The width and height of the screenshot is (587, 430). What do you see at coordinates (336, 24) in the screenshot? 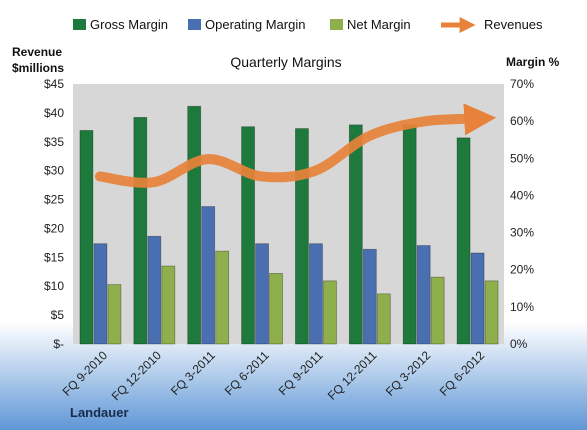
I see `legend-swatch-net-margin` at bounding box center [336, 24].